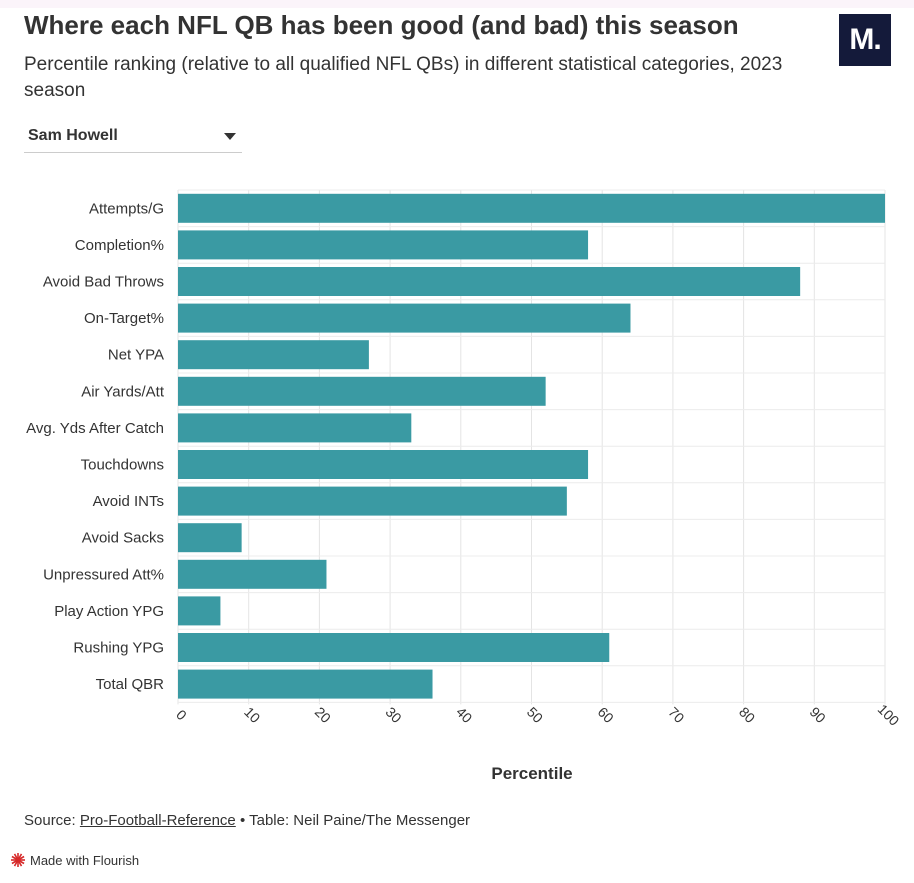  Describe the element at coordinates (103, 574) in the screenshot. I see `category-label: Unpressured Att%` at that location.